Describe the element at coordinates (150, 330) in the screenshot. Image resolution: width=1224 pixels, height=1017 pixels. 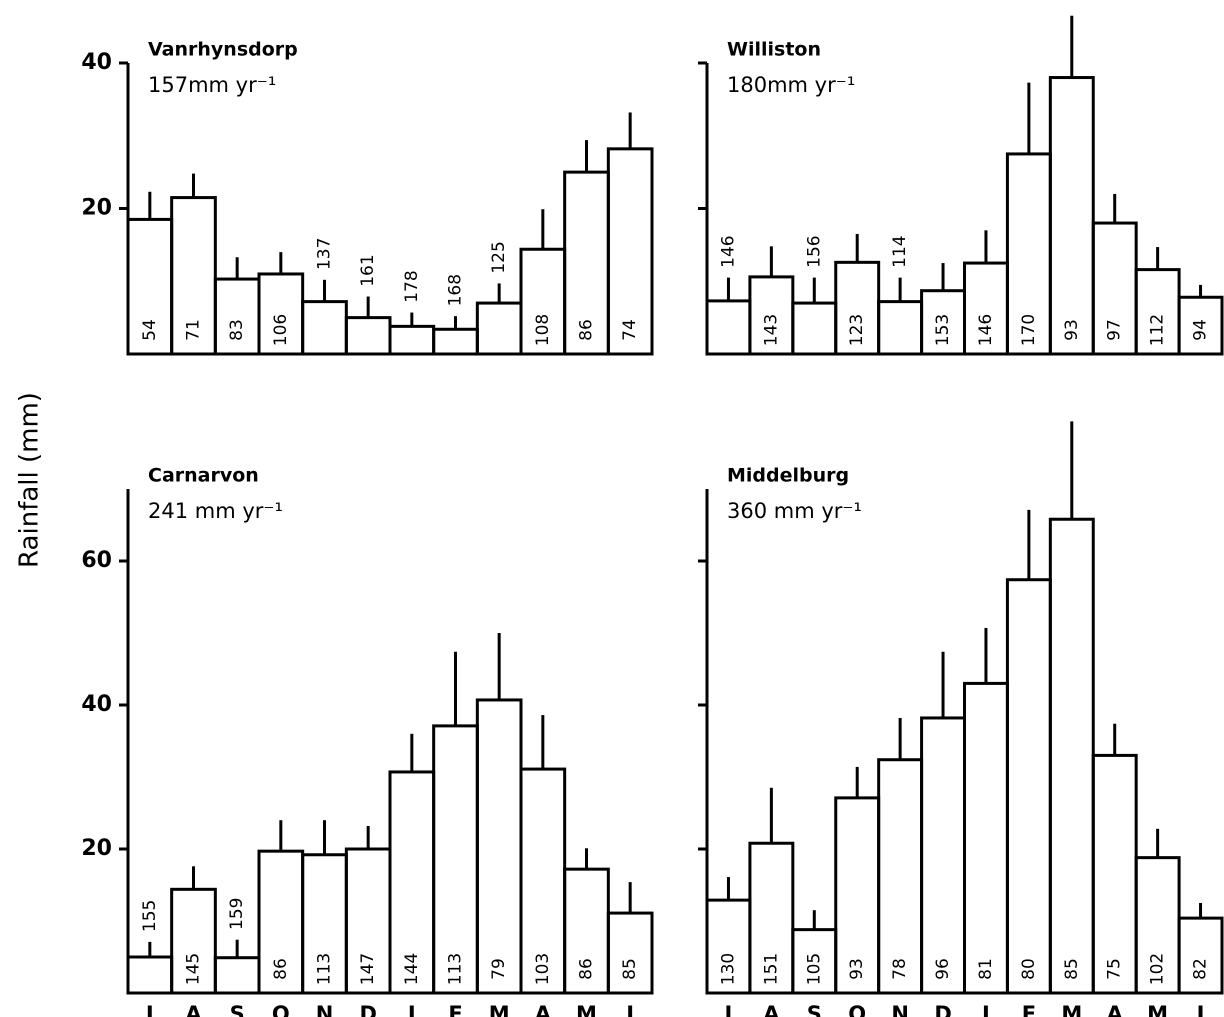
I see `bar-label: 54` at that location.